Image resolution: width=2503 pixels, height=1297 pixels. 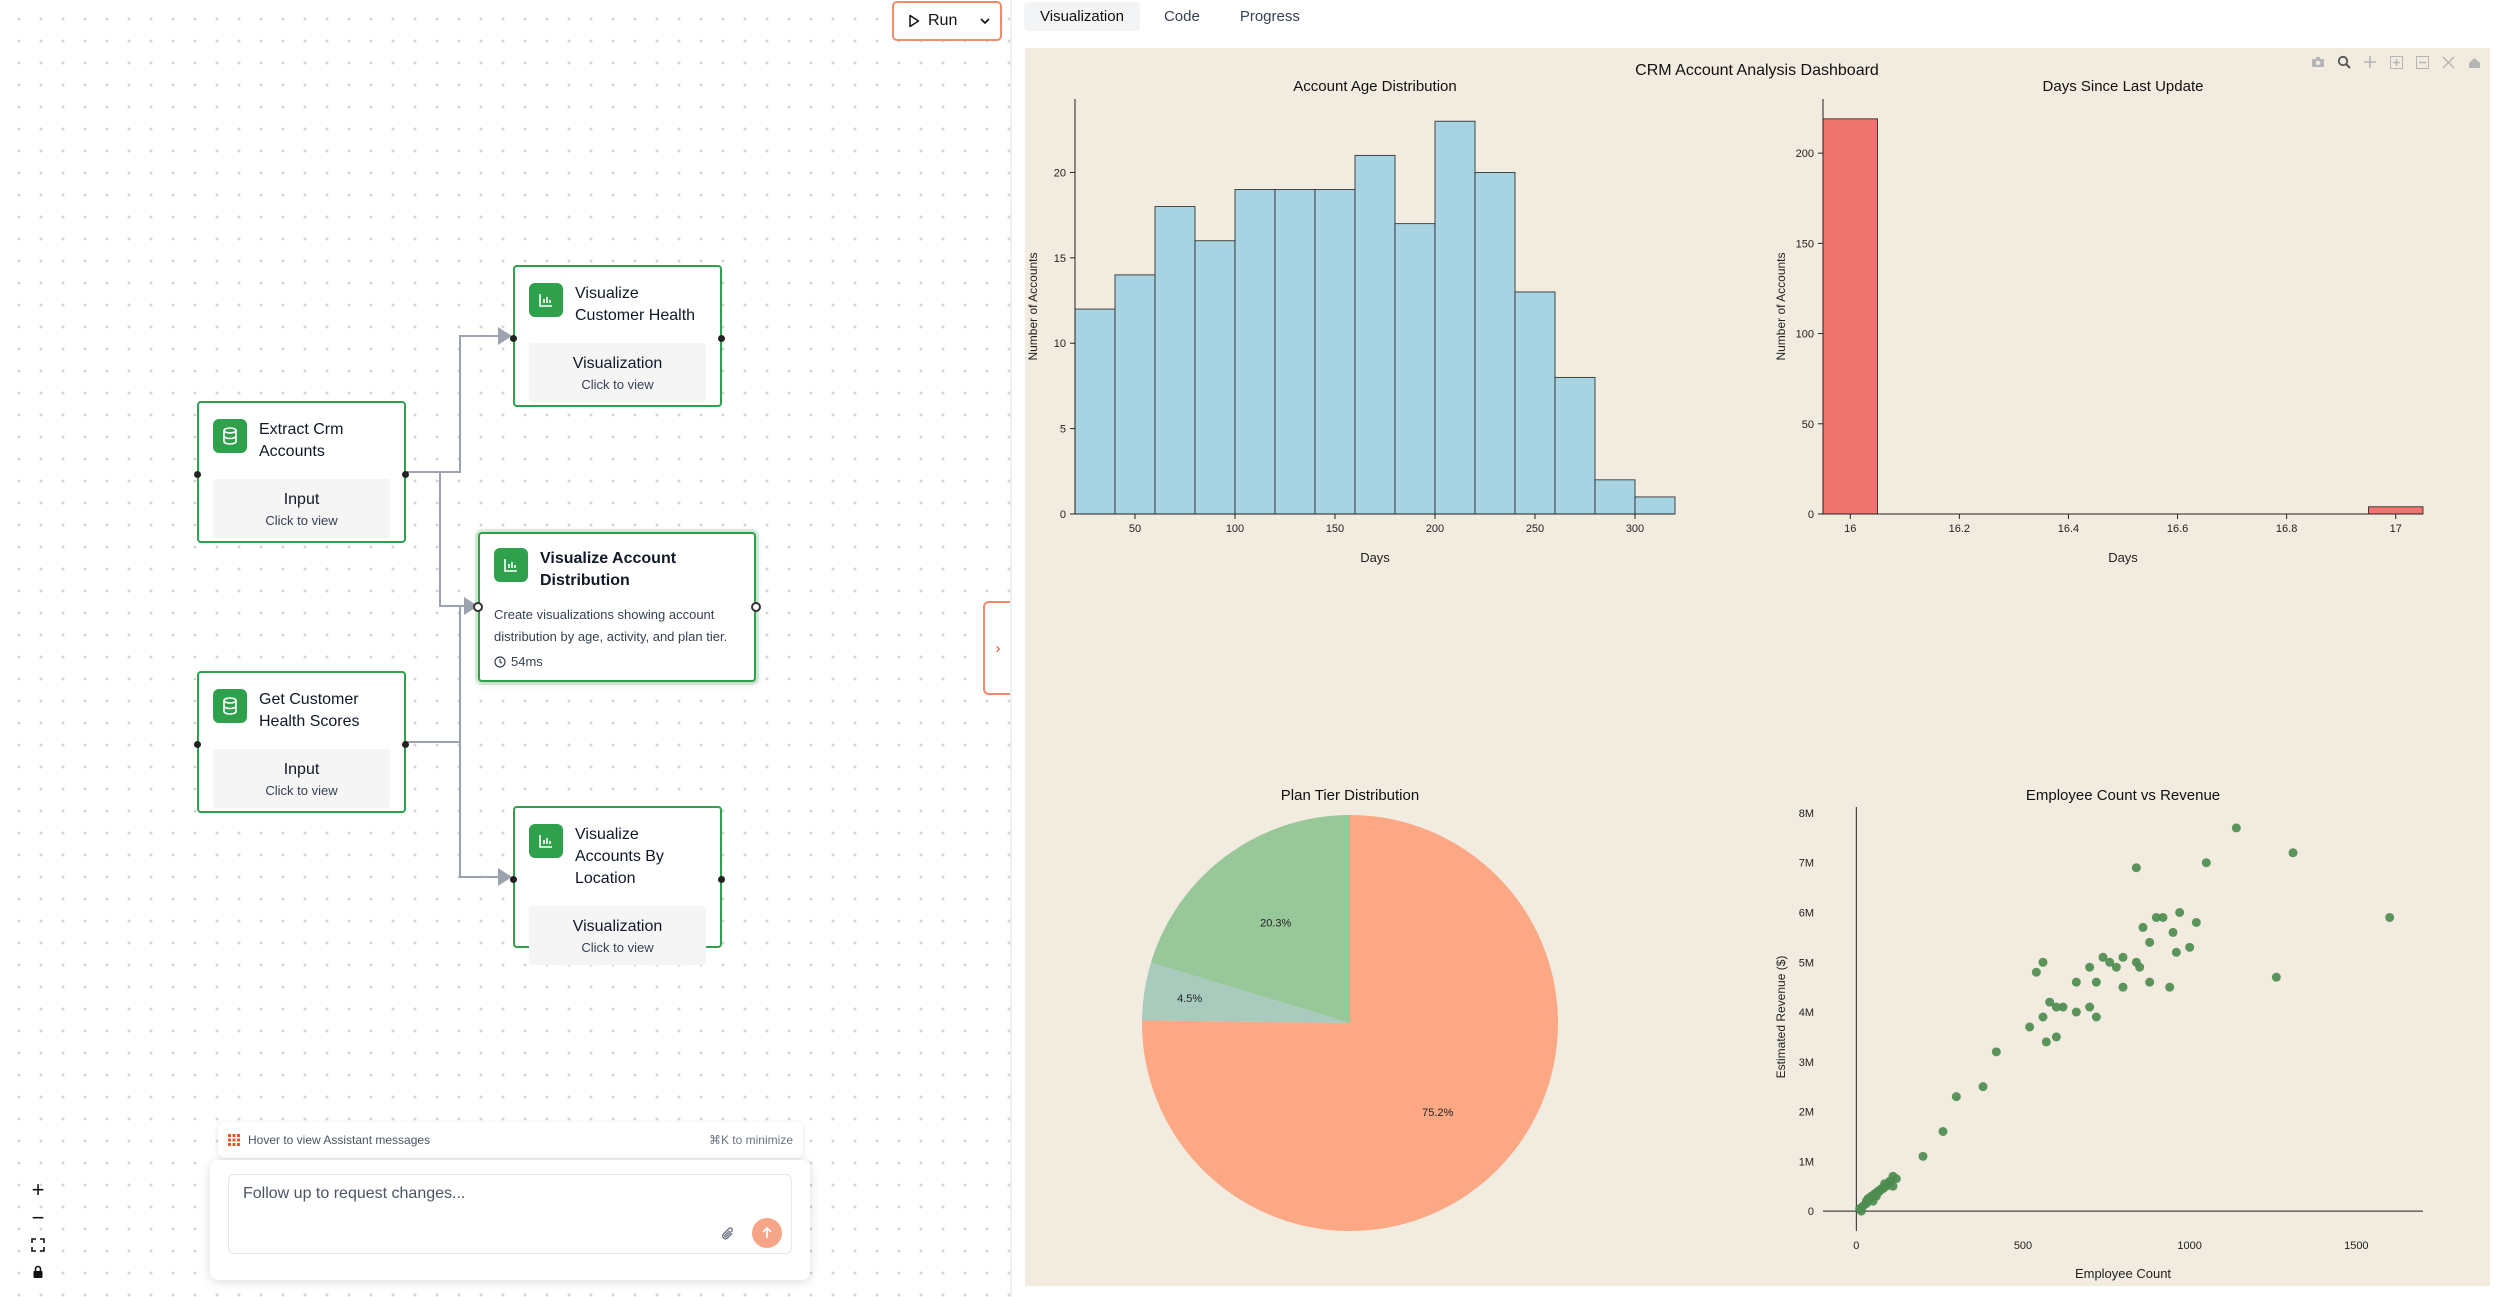 I want to click on pie-label: 20.3%, so click(x=1275, y=924).